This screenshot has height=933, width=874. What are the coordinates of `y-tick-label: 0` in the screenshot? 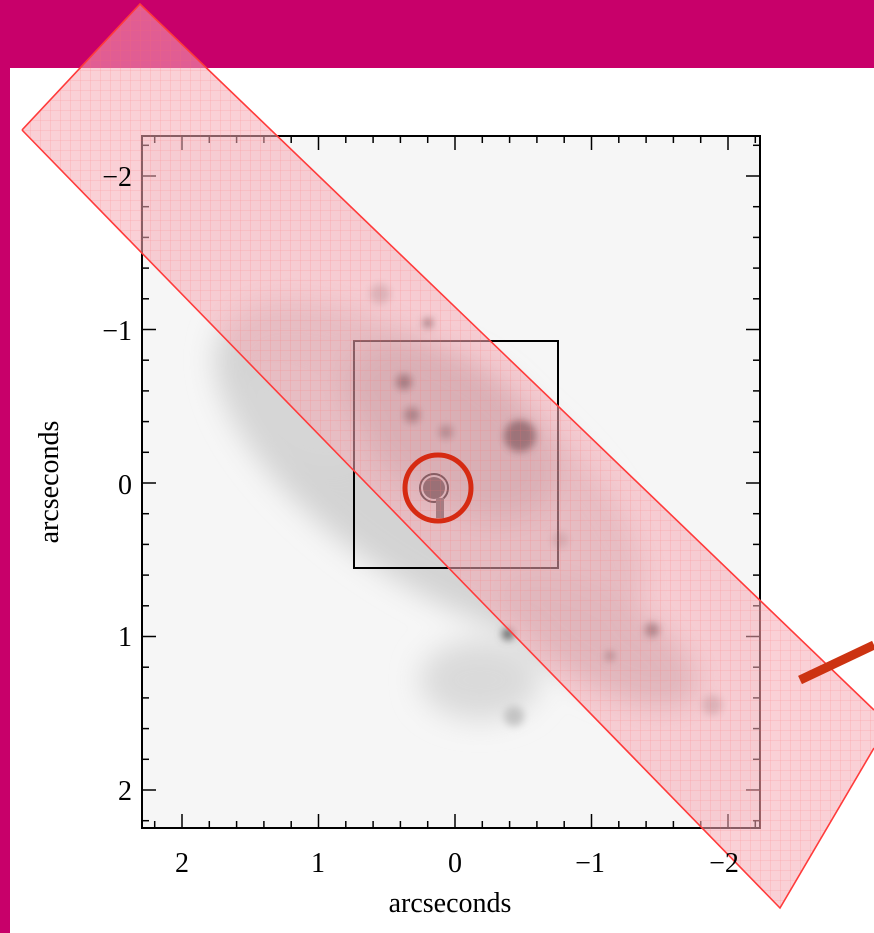 It's located at (125, 485).